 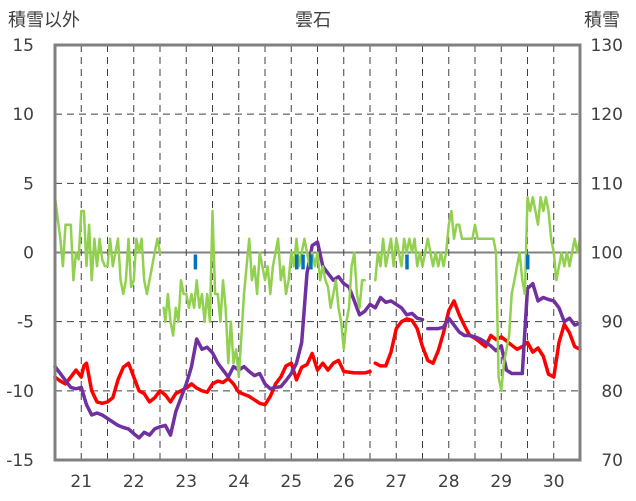 What do you see at coordinates (612, 323) in the screenshot?
I see `right-tick-label: 90` at bounding box center [612, 323].